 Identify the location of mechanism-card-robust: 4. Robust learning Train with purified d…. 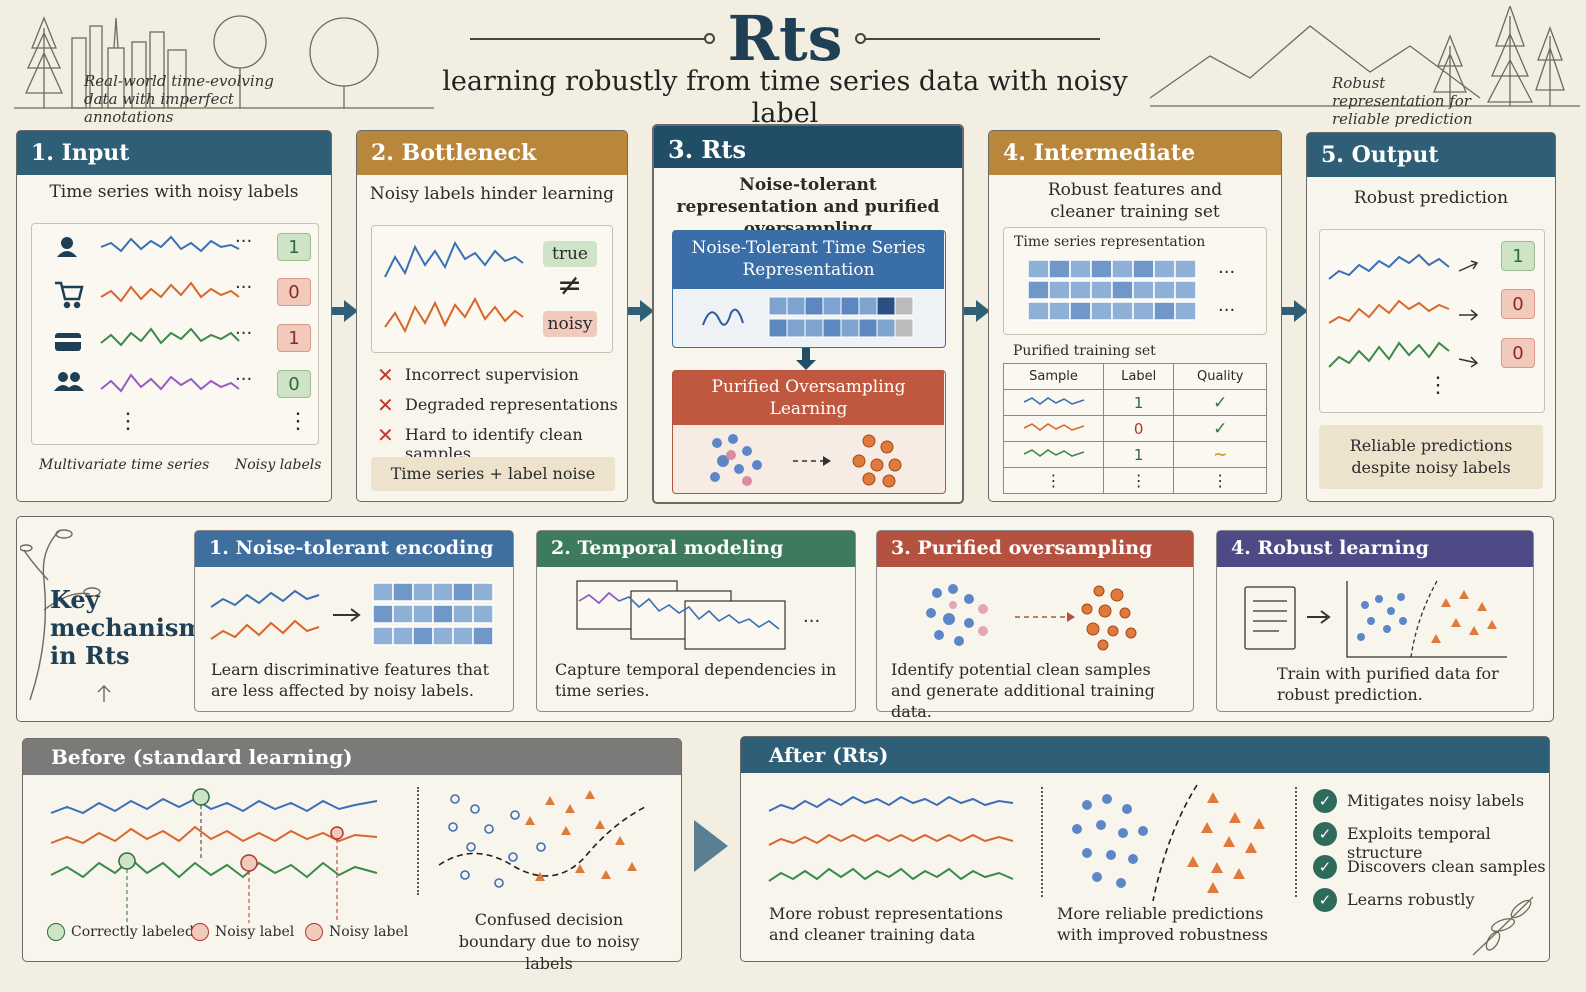
(1375, 621).